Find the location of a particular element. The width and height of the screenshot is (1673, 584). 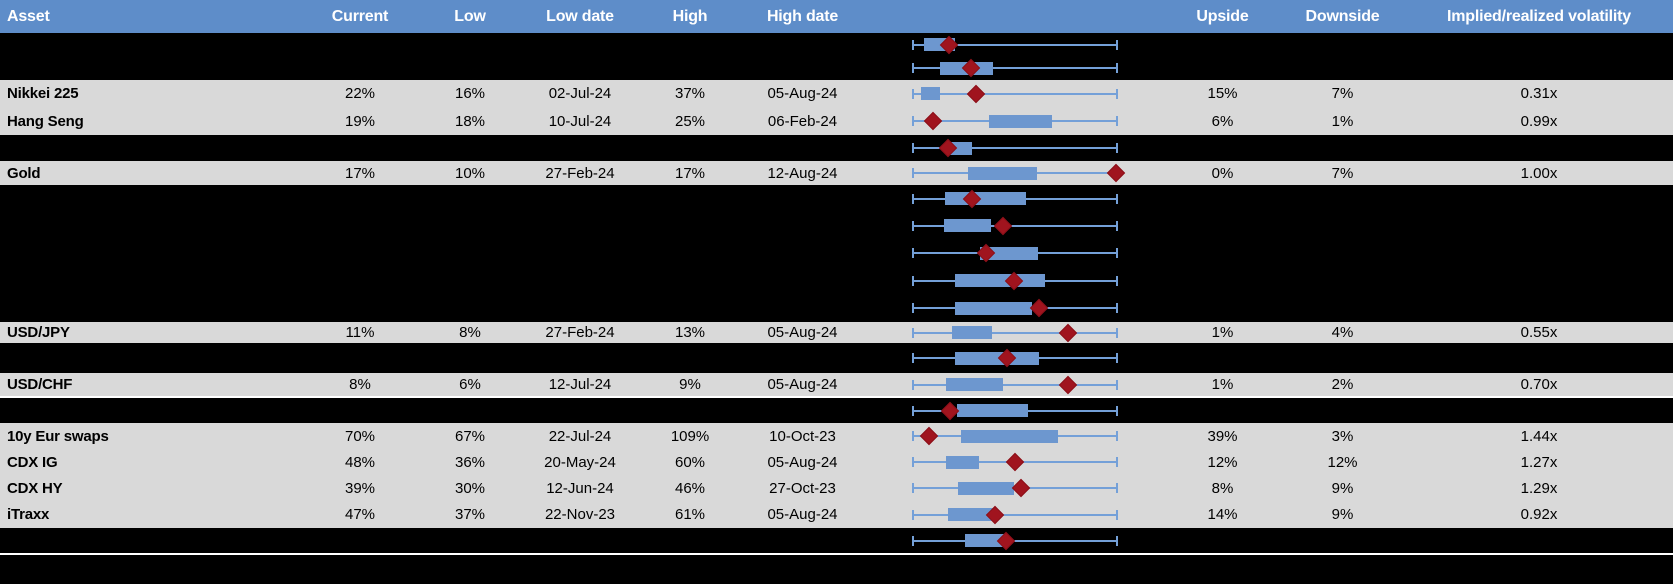

cell-high-date: 10-Oct-23 is located at coordinates (802, 436).